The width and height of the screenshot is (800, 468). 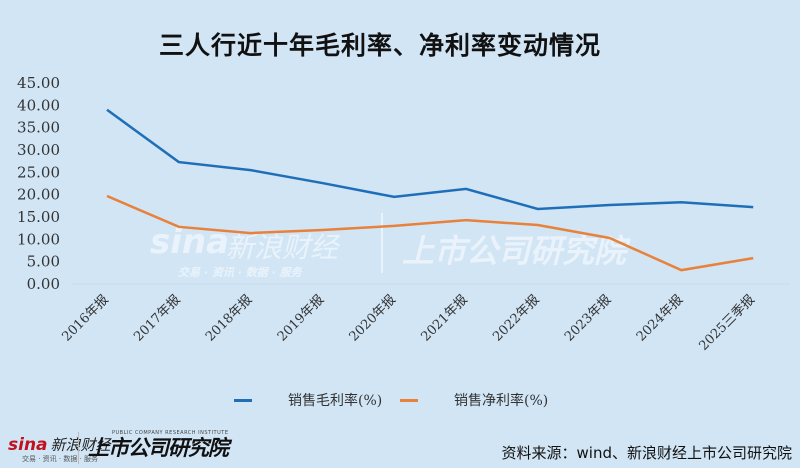 I want to click on chart-title: 三人行近十年毛利率、净利率变动情况, so click(x=379, y=45).